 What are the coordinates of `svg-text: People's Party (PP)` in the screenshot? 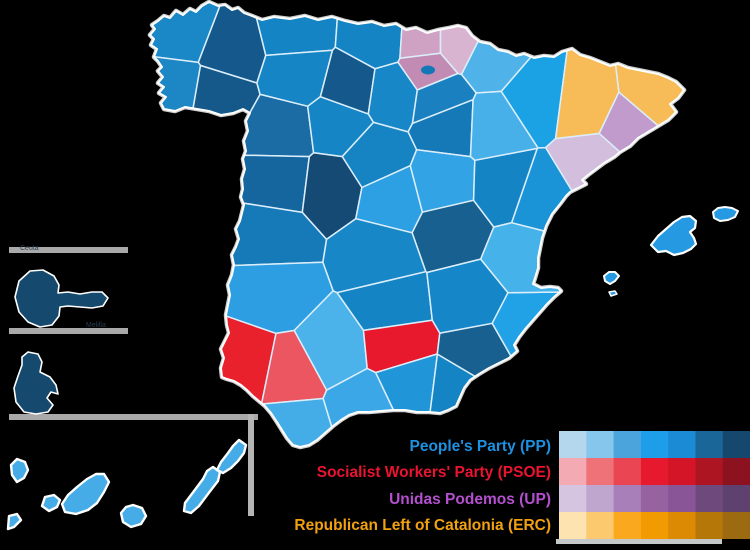 It's located at (480, 446).